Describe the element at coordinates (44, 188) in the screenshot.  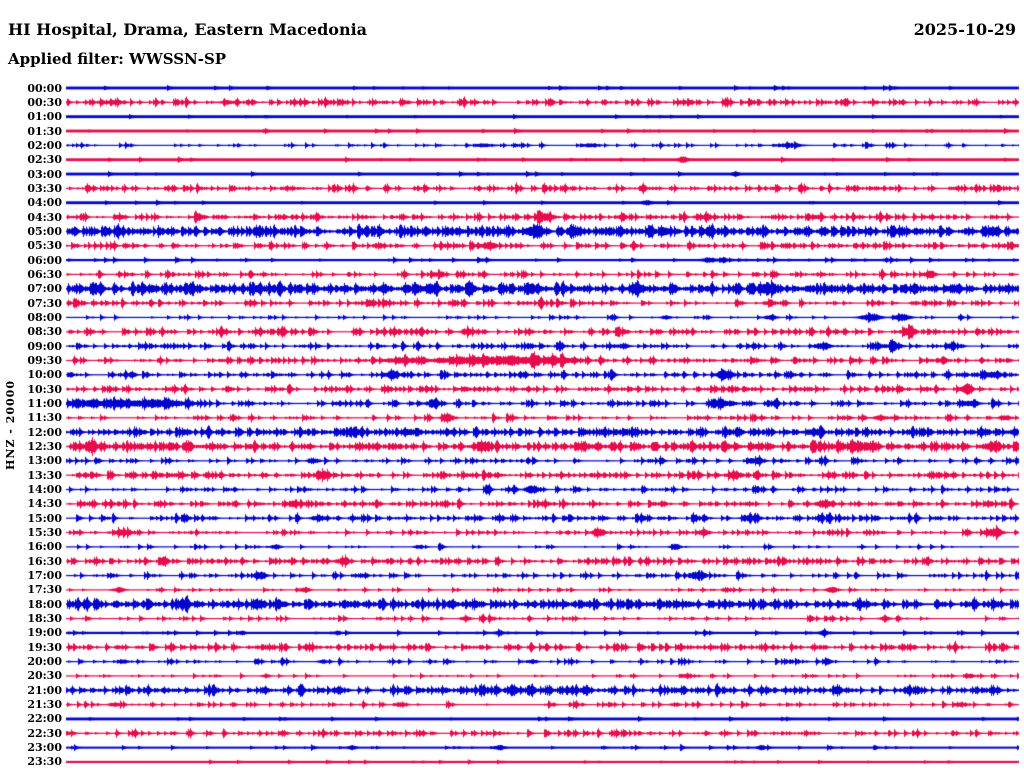
I see `trace-time-label: 03:30` at that location.